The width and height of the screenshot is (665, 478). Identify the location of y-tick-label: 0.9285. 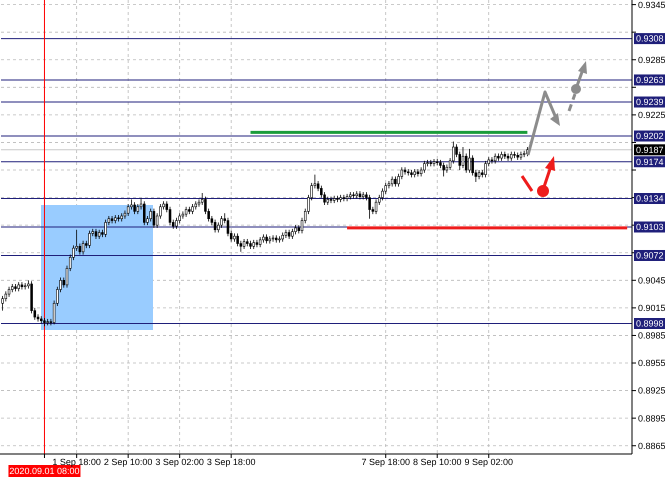
(651, 59).